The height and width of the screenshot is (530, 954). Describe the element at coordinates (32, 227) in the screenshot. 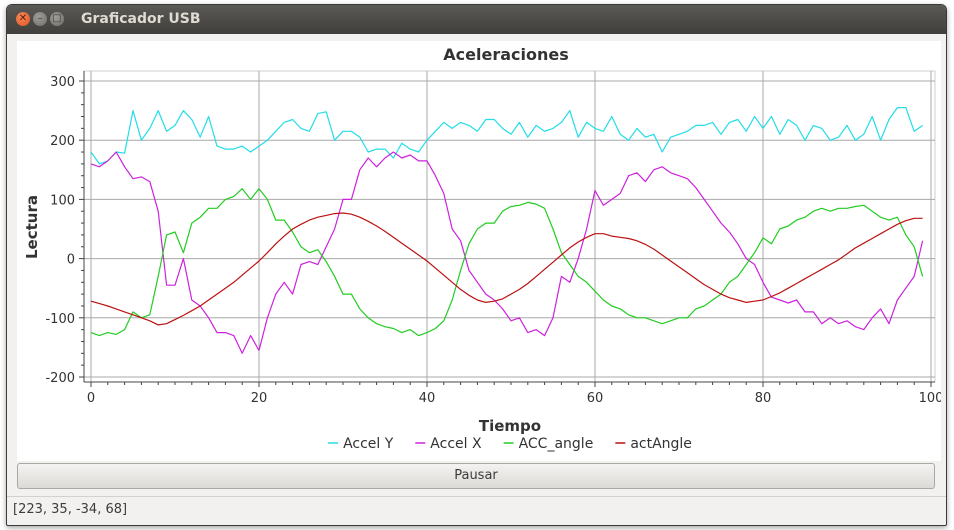

I see `y-axis-label: Lectura` at that location.